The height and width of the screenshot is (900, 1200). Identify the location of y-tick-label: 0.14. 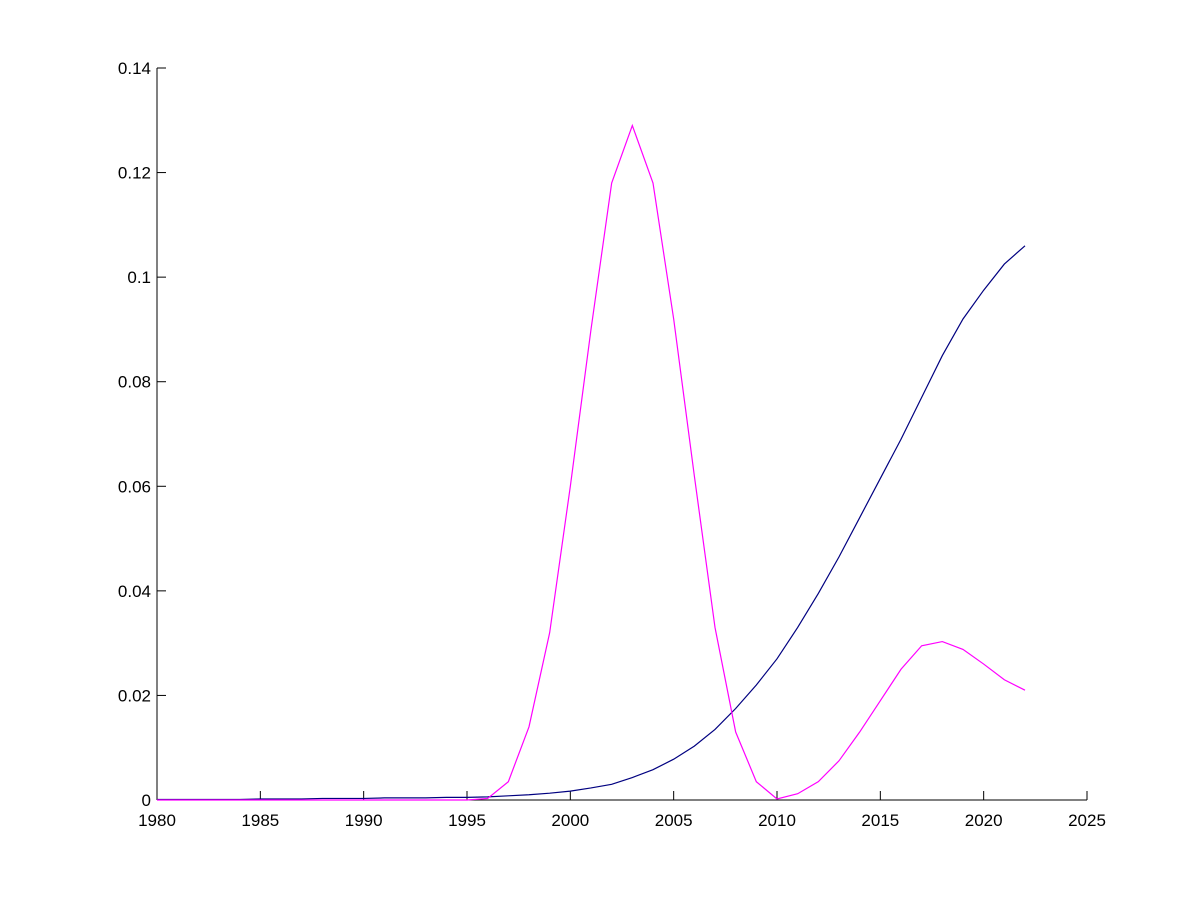
(134, 68).